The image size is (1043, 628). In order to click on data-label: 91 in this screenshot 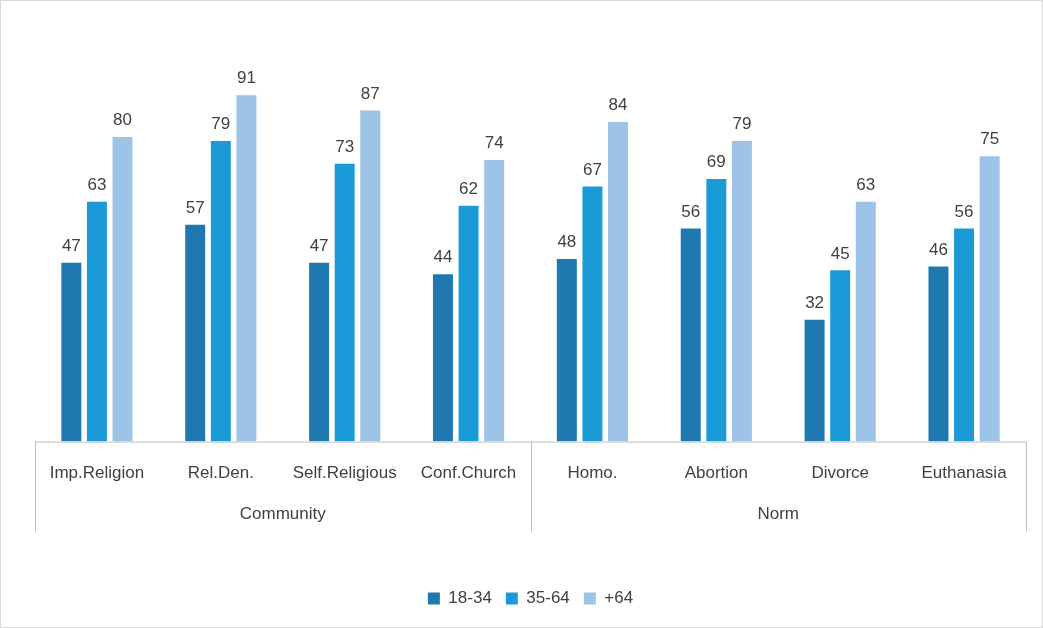, I will do `click(246, 78)`.